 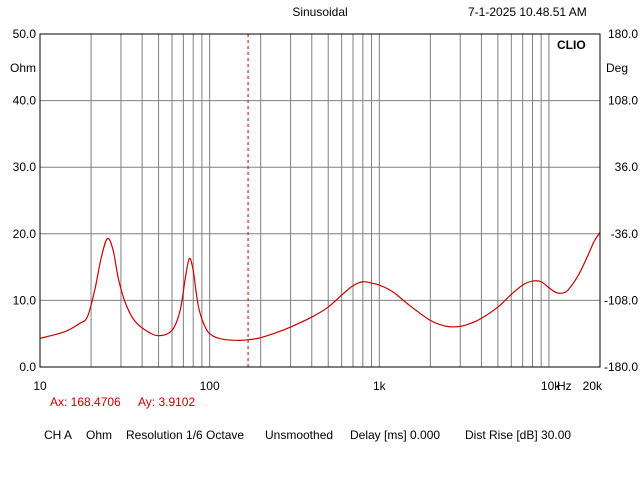 What do you see at coordinates (380, 386) in the screenshot?
I see `x-tick-label: 1k` at bounding box center [380, 386].